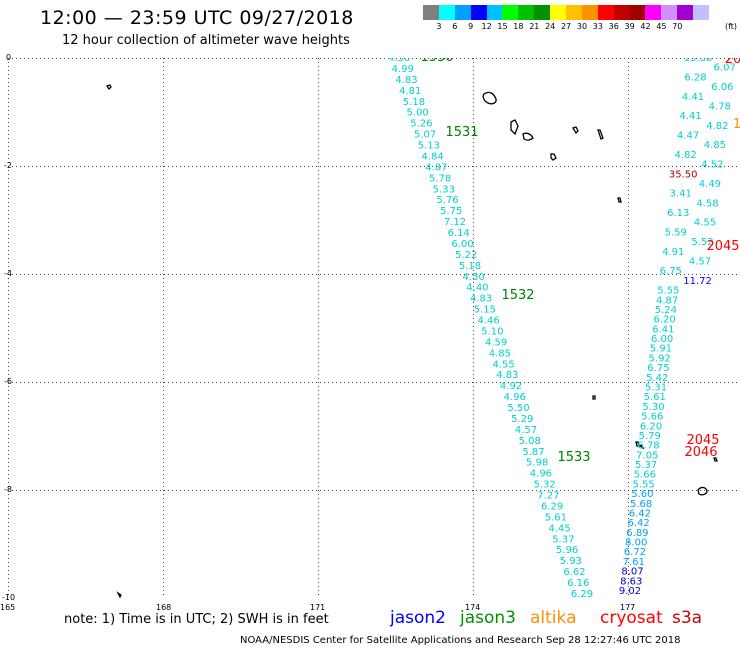 Image resolution: width=740 pixels, height=650 pixels. What do you see at coordinates (637, 533) in the screenshot?
I see `wave-height-label: 6.89` at bounding box center [637, 533].